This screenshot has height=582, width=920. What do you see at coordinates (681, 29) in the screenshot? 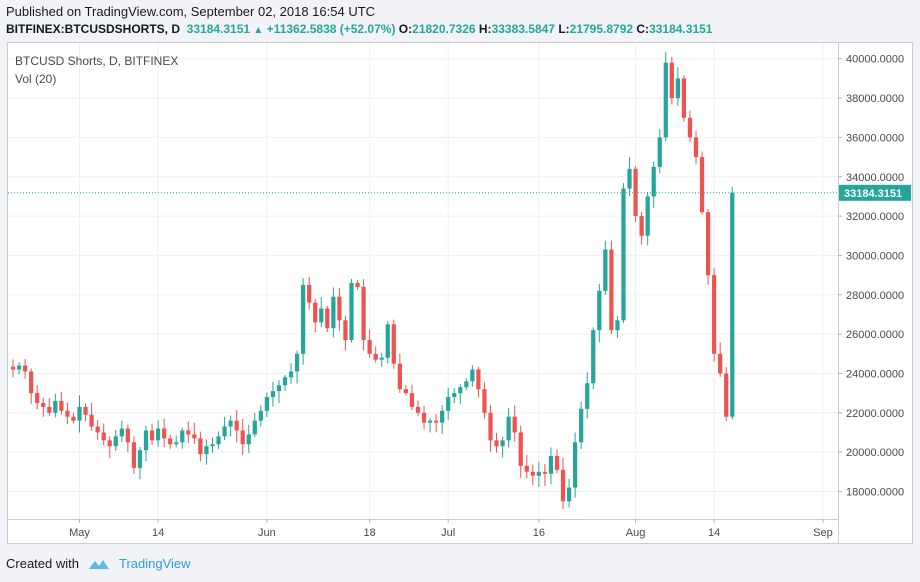
I see `close-value: 33184.3151` at bounding box center [681, 29].